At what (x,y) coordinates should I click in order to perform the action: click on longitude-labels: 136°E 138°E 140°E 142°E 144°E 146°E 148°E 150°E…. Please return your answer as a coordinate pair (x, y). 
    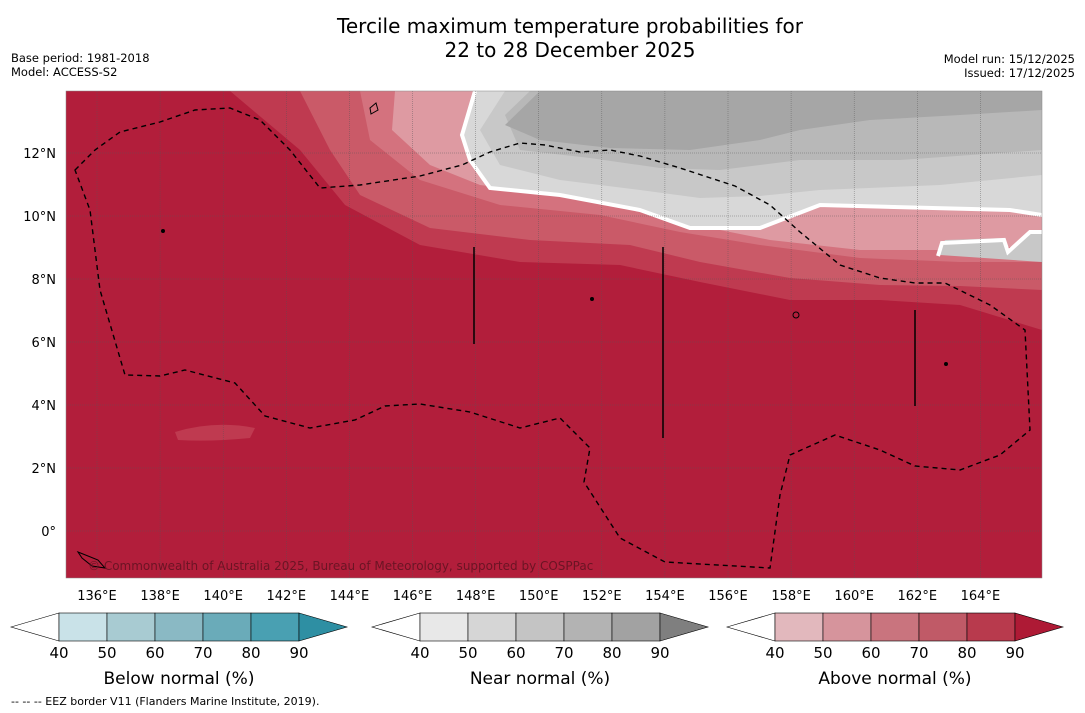
    Looking at the image, I should click on (538, 596).